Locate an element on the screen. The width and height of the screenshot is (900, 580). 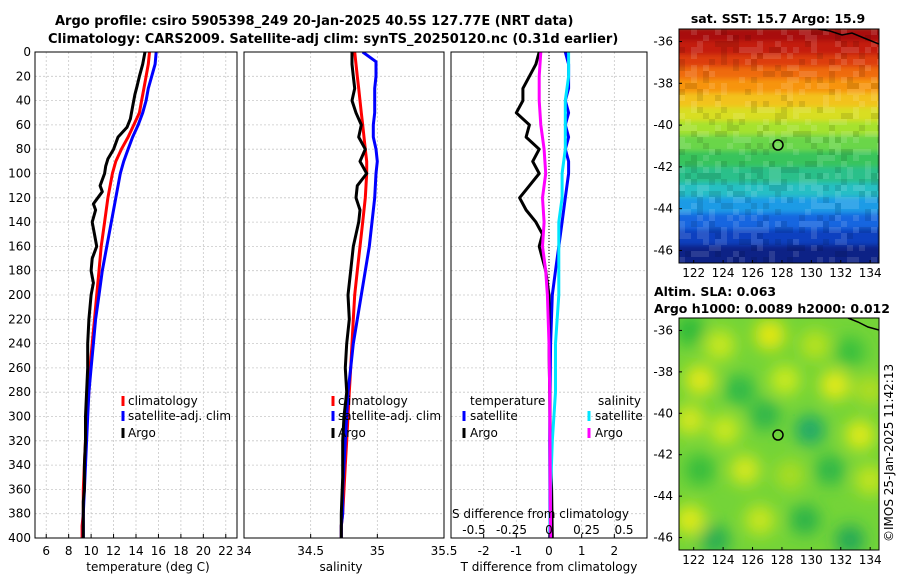
longitude-tick-label: 126 is located at coordinates (752, 560).